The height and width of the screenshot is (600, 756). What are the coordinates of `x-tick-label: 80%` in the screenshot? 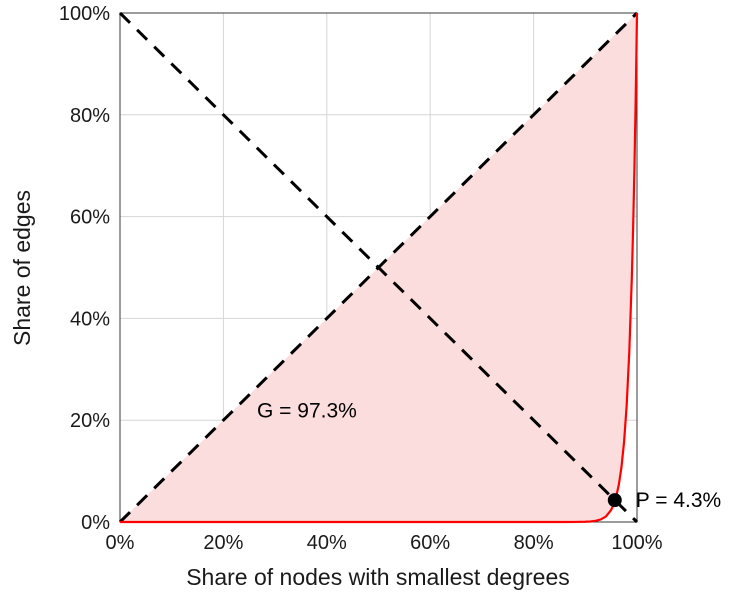 It's located at (534, 543).